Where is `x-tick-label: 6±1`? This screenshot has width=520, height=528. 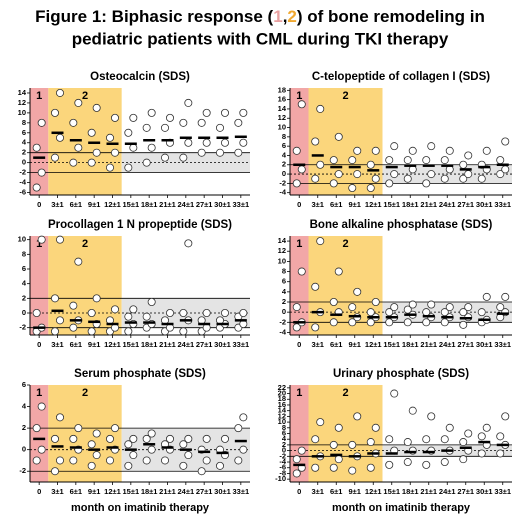 x-tick-label: 6±1 is located at coordinates (336, 491).